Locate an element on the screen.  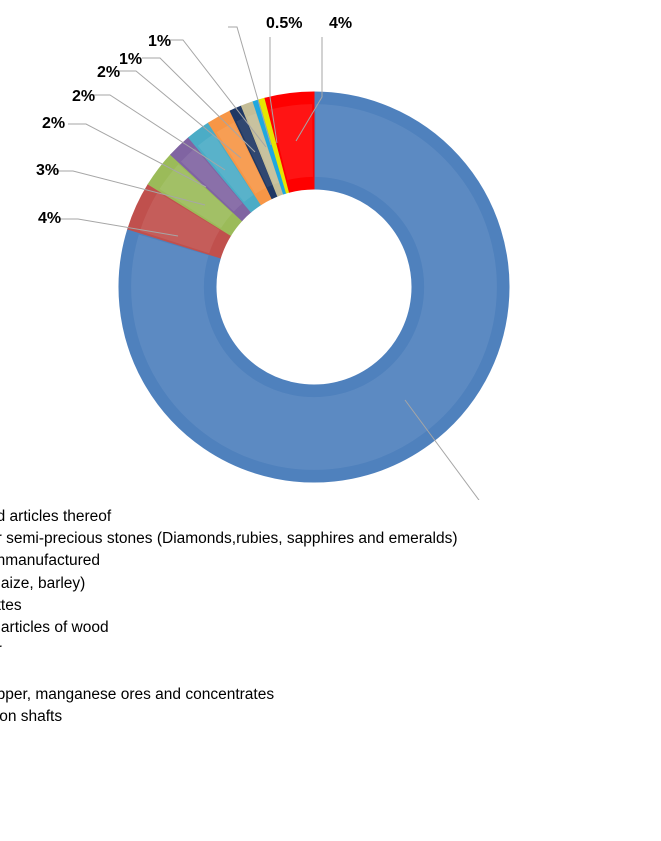
data-label-8: 1% is located at coordinates (159, 41).